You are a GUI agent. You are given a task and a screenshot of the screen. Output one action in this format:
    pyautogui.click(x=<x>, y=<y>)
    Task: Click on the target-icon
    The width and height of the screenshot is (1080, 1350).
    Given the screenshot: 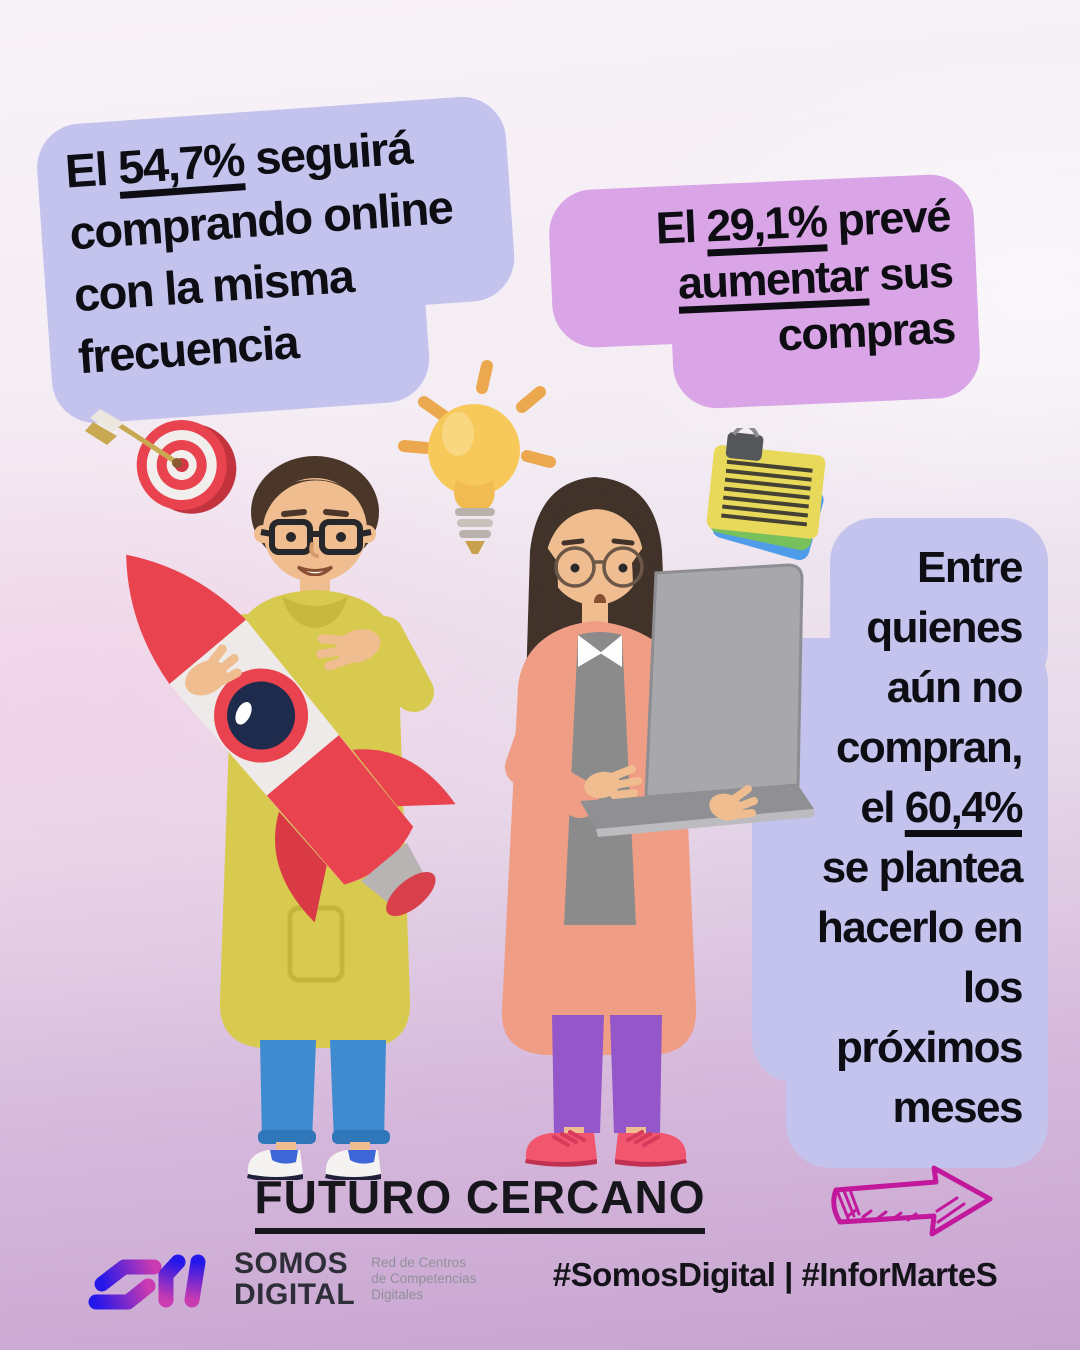 What is the action you would take?
    pyautogui.click(x=161, y=461)
    